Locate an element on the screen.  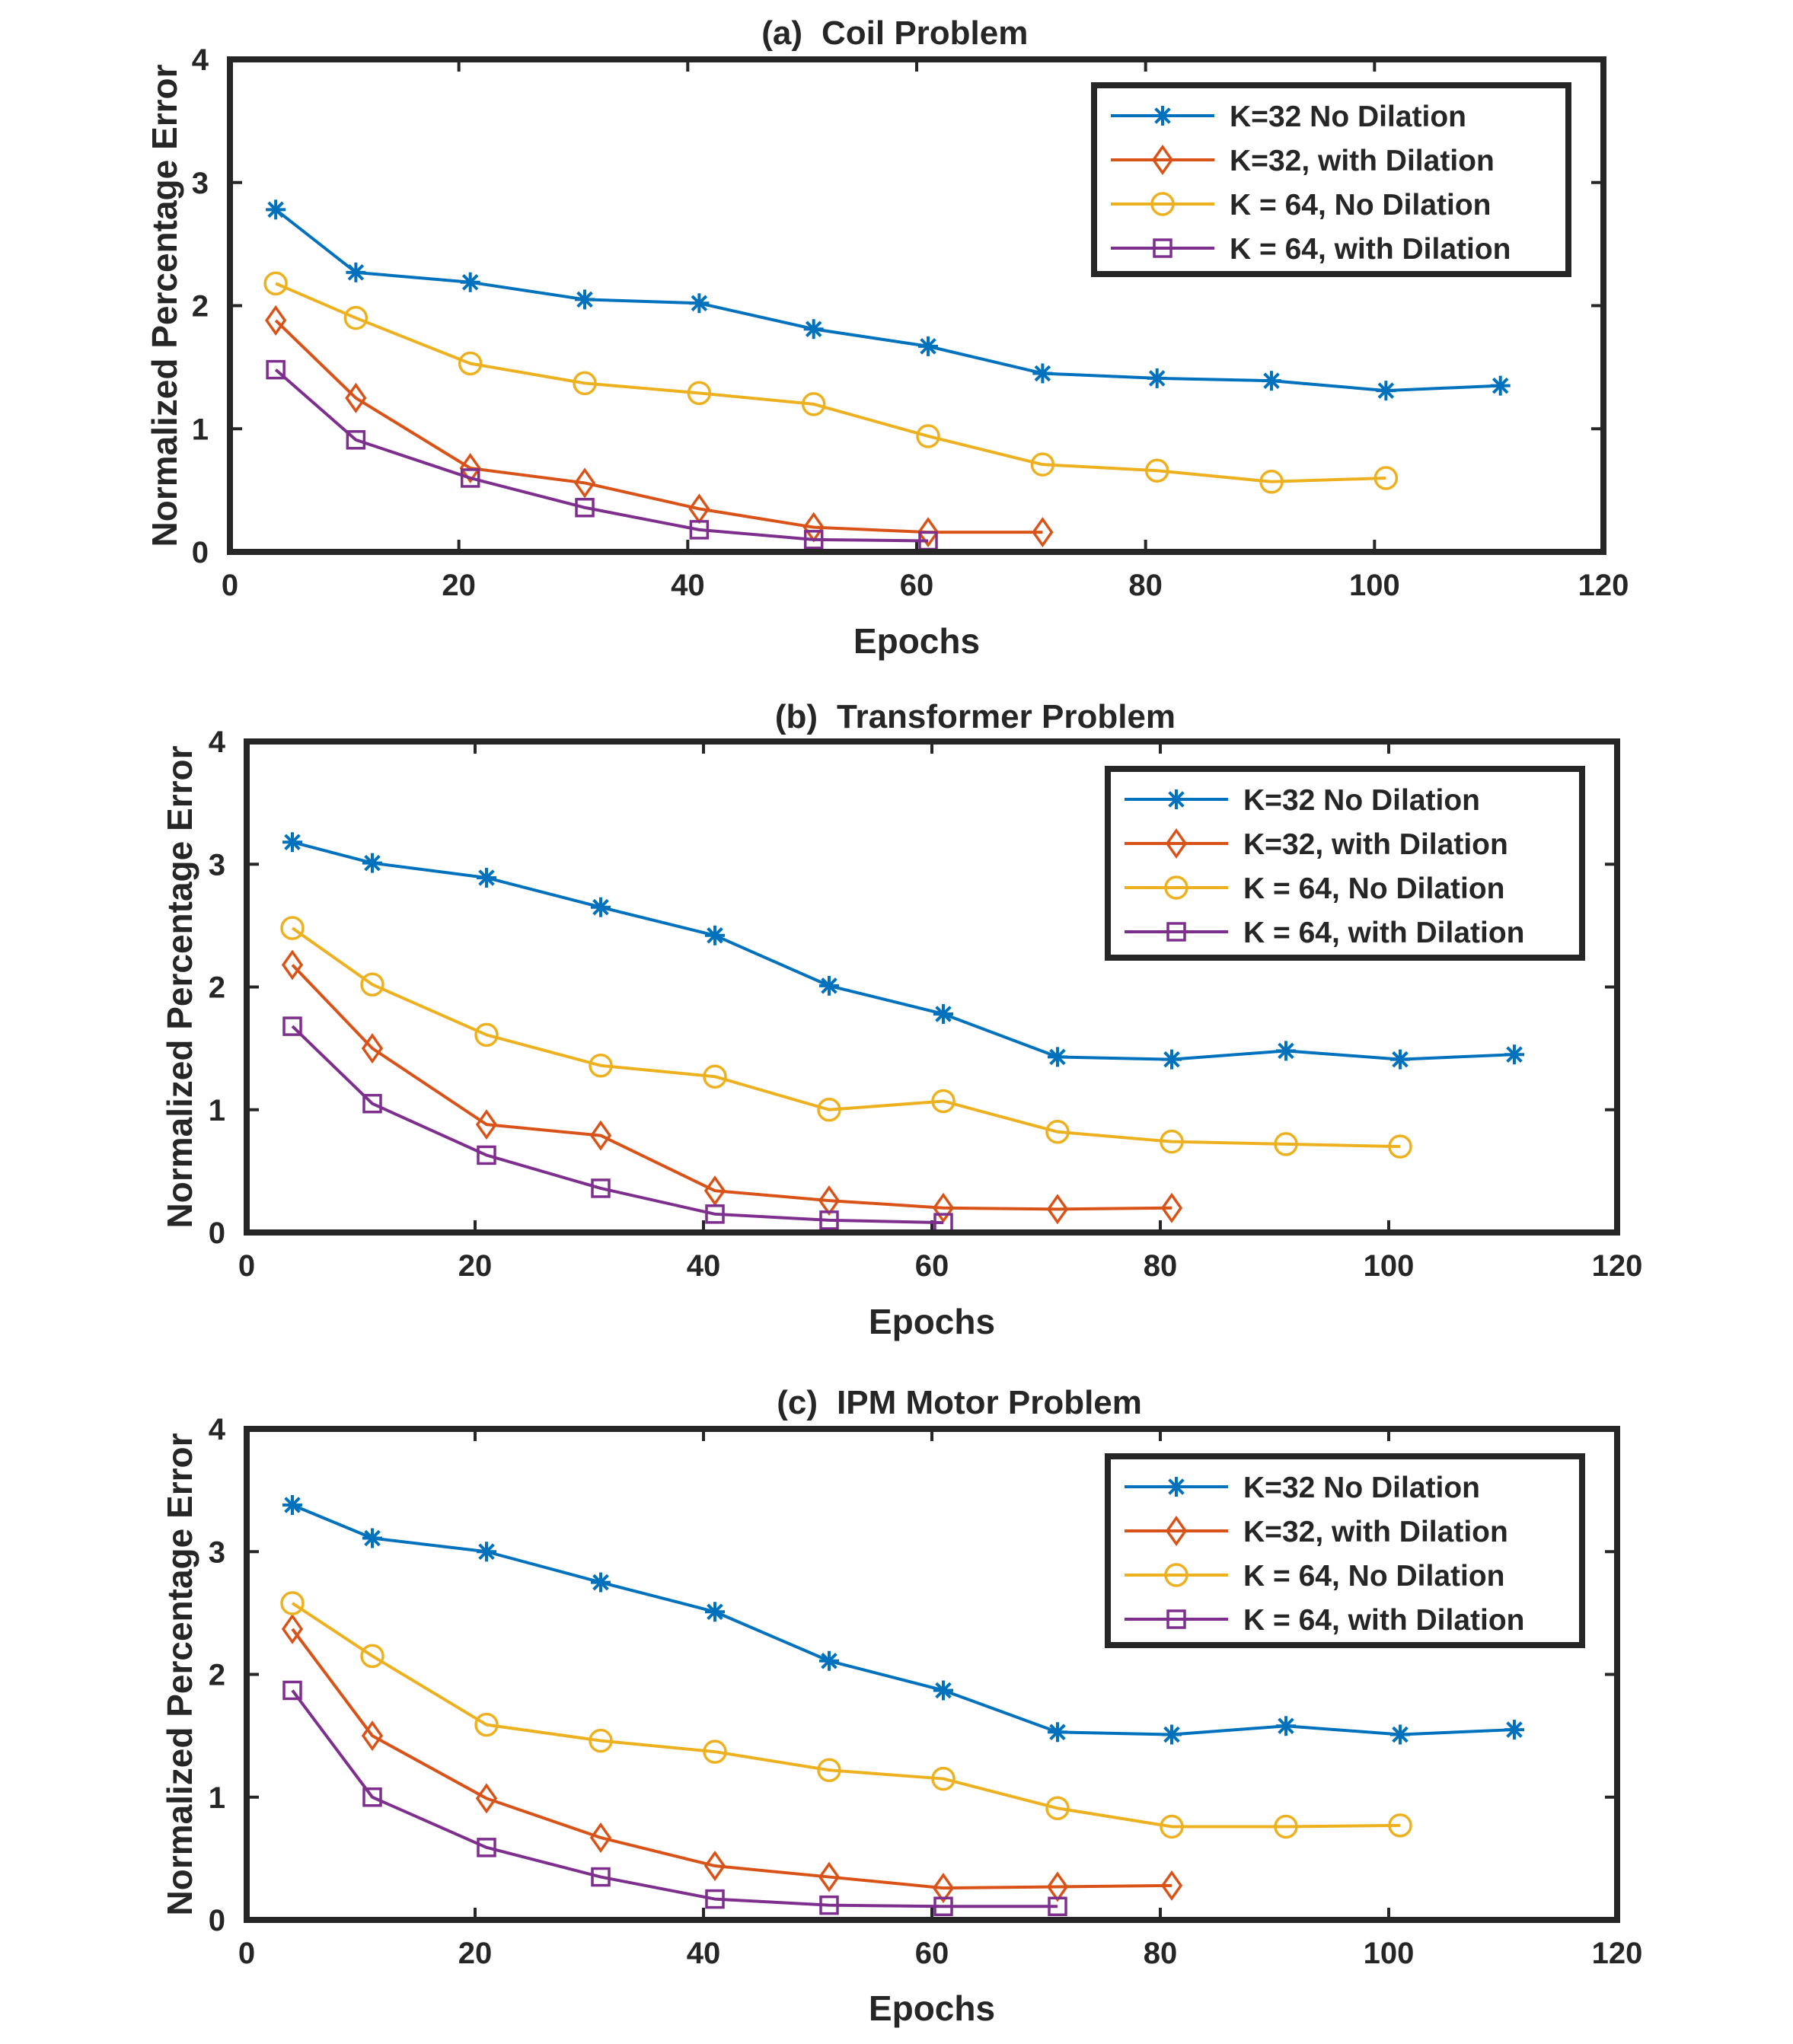
y-tick-label: 3 is located at coordinates (217, 865).